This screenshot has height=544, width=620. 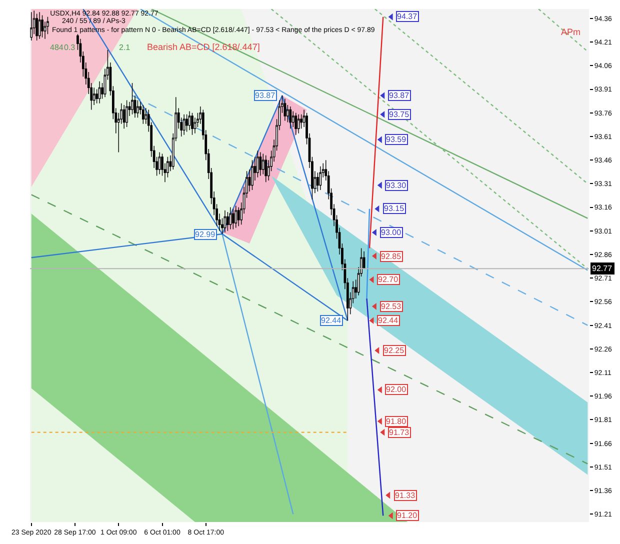 I want to click on data-label: 92.99, so click(x=205, y=234).